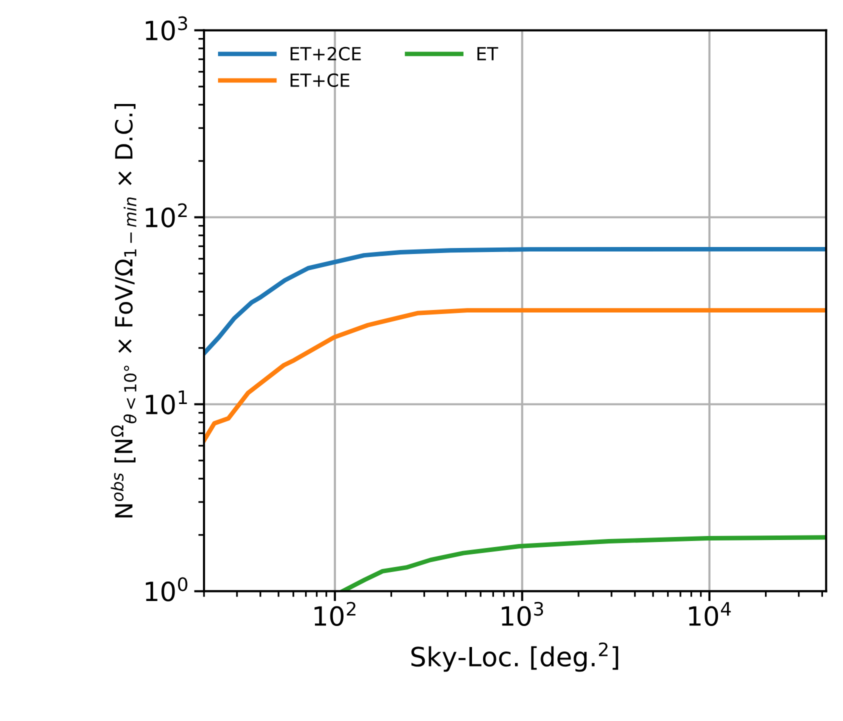 This screenshot has width=843, height=721. Describe the element at coordinates (320, 80) in the screenshot. I see `legend-label: ET+CE` at that location.